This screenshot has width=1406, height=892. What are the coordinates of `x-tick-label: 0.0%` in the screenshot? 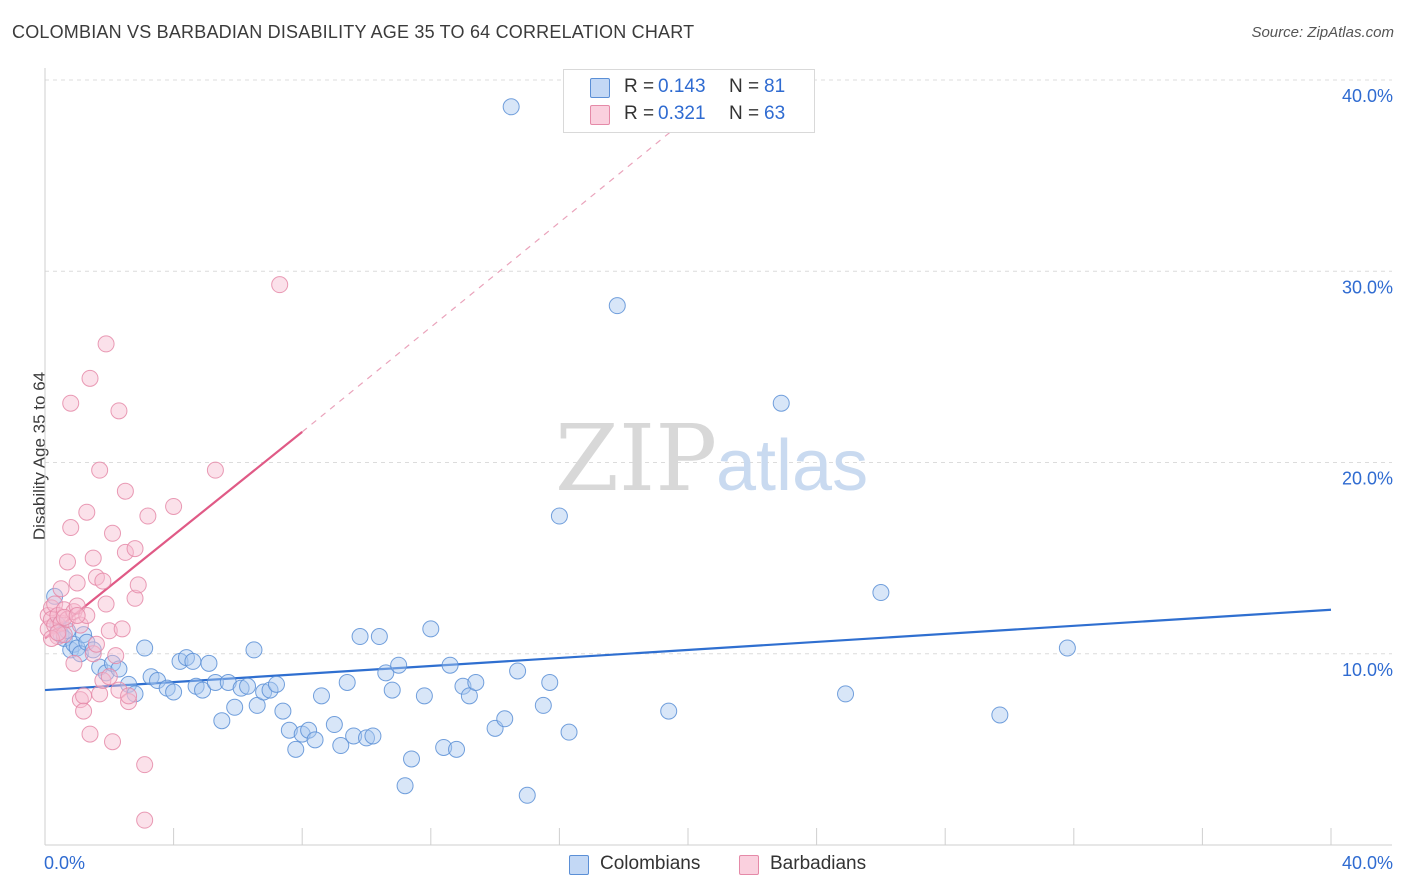 It's located at (64, 863).